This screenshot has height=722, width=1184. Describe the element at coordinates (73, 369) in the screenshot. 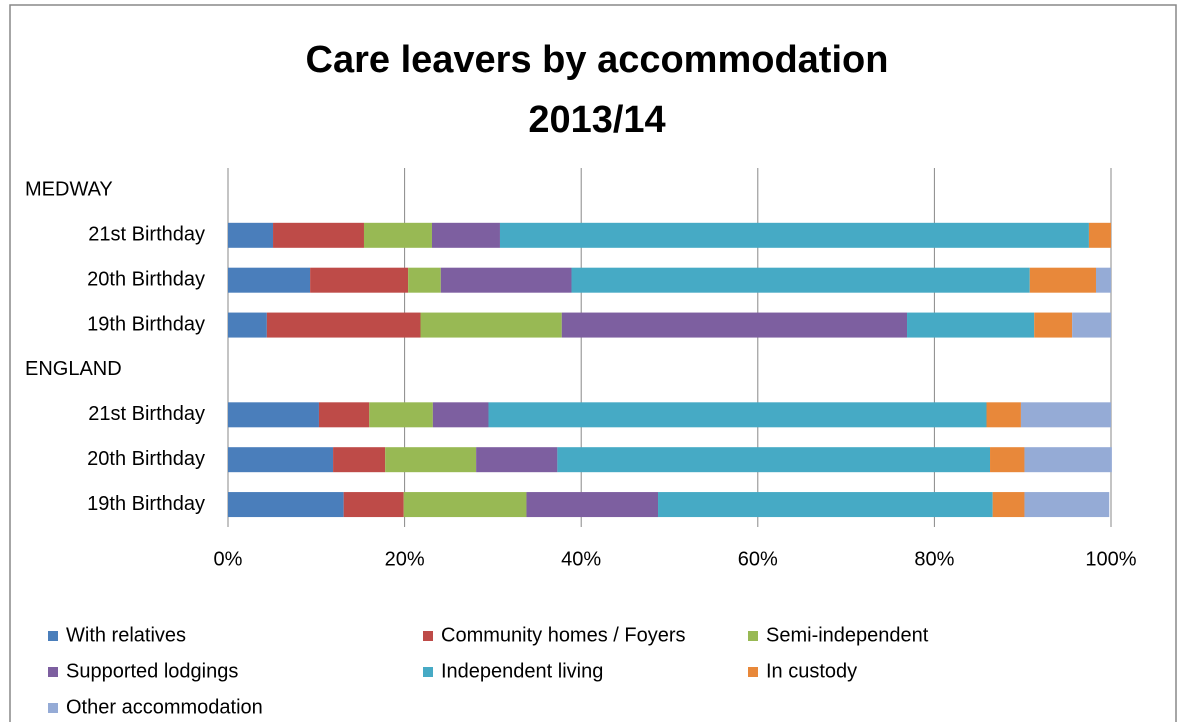

I see `y-tick-label: ENGLAND` at that location.